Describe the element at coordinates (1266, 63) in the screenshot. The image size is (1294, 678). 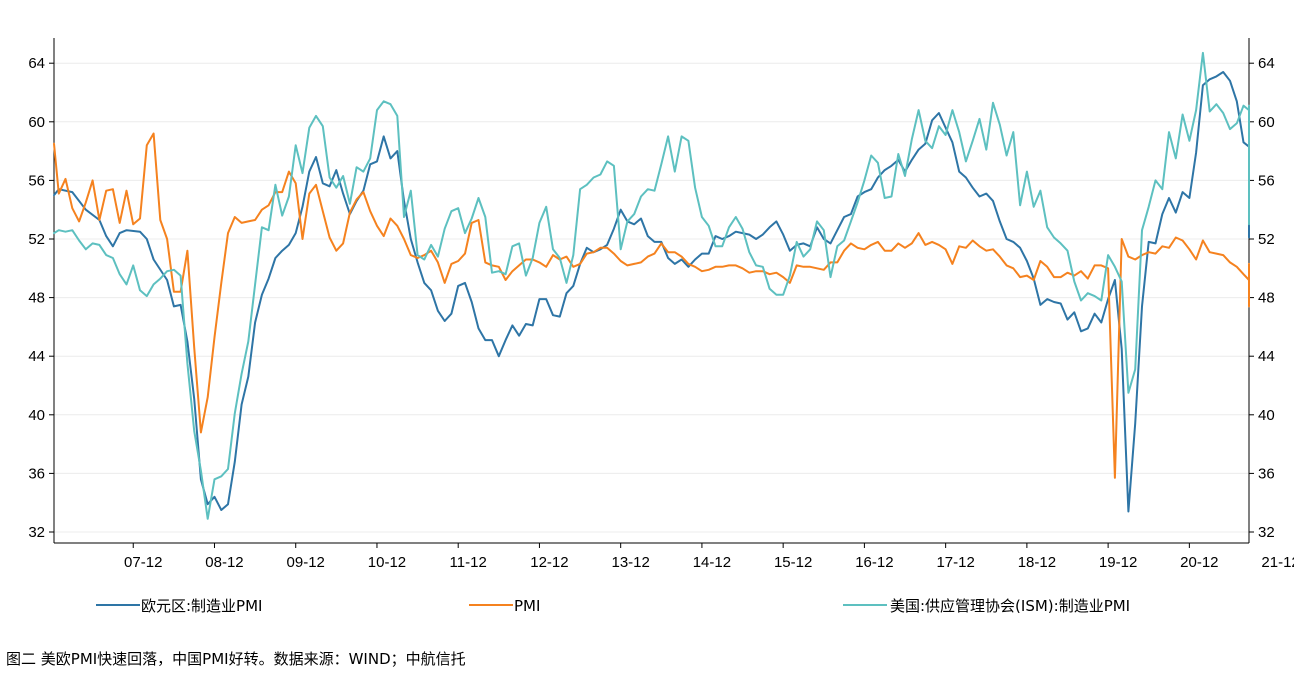
I see `y-right-tick-label: 64` at that location.